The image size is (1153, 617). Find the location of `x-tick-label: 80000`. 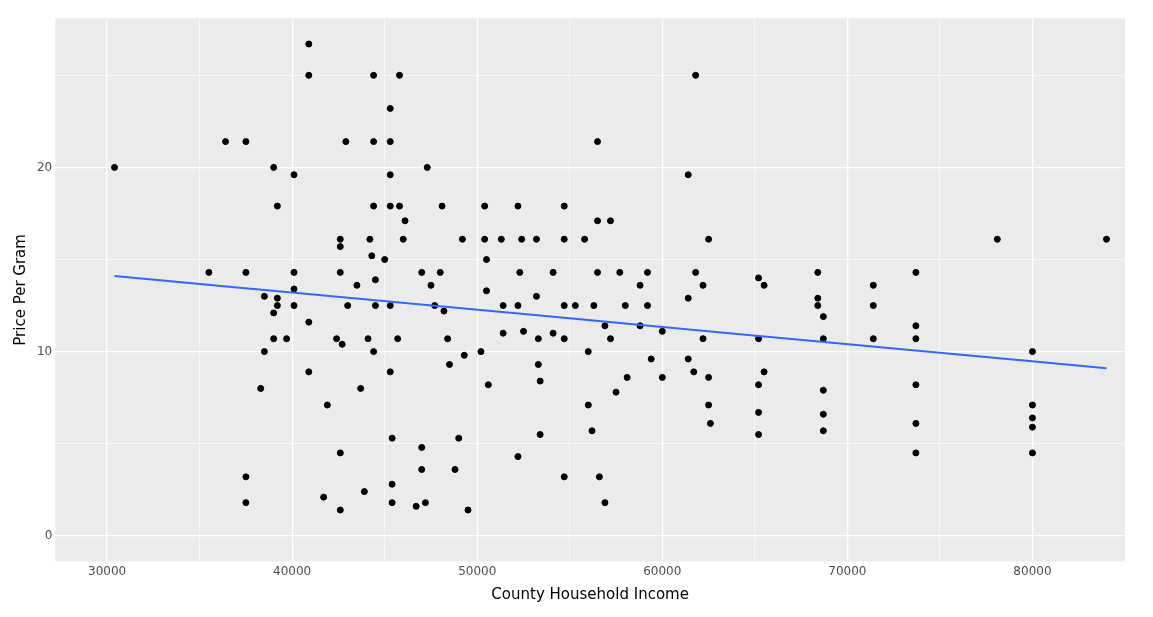

x-tick-label: 80000 is located at coordinates (1032, 570).